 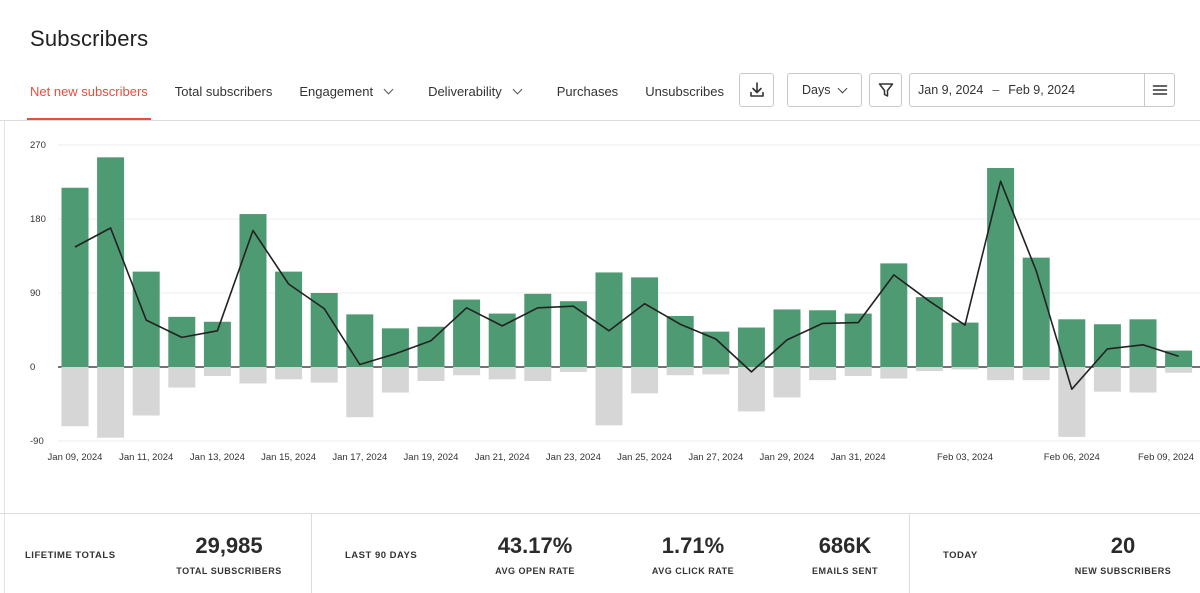 I want to click on avg-open-rate-stat: 43.17% AVG OPEN RATE, so click(x=535, y=555).